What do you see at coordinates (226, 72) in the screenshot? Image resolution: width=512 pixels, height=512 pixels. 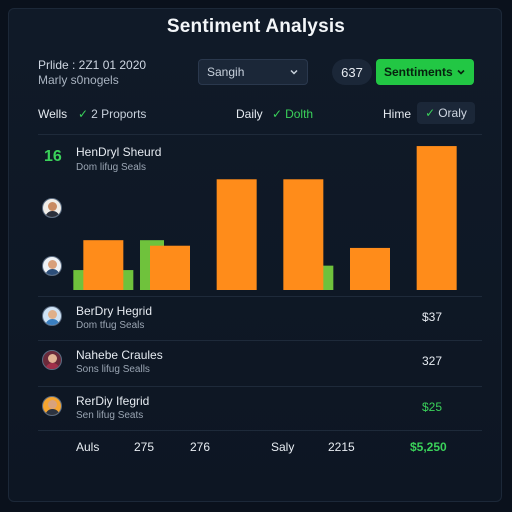 I see `search-label: Sangih` at bounding box center [226, 72].